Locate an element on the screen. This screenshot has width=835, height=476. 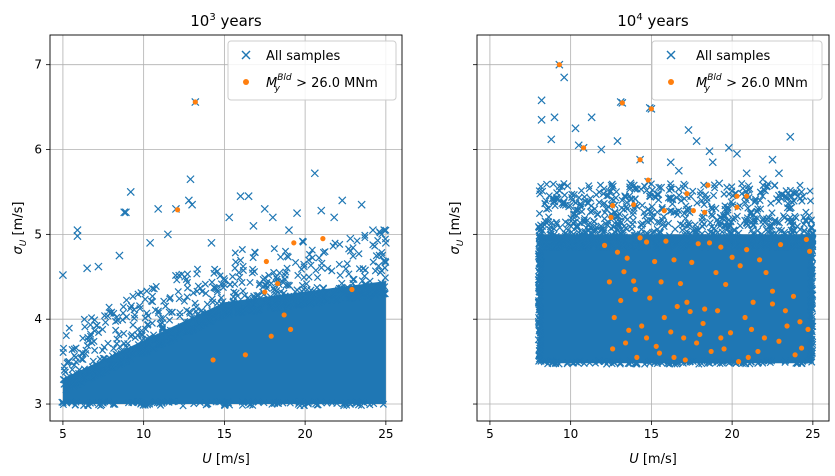
y-tick-label: 3 is located at coordinates (38, 404).